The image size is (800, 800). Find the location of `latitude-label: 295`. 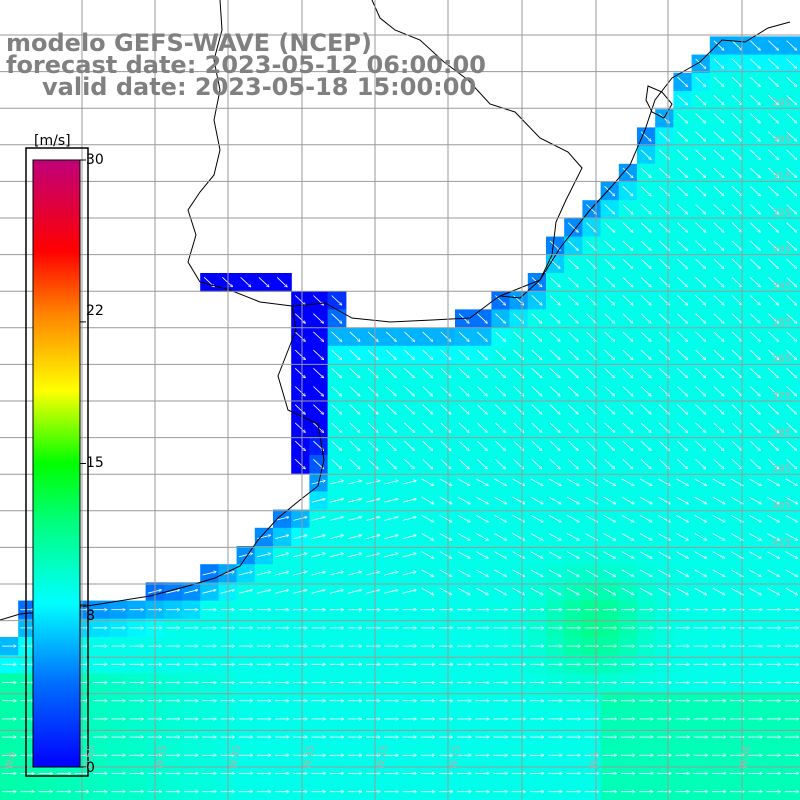

latitude-label: 295 is located at coordinates (781, 103).